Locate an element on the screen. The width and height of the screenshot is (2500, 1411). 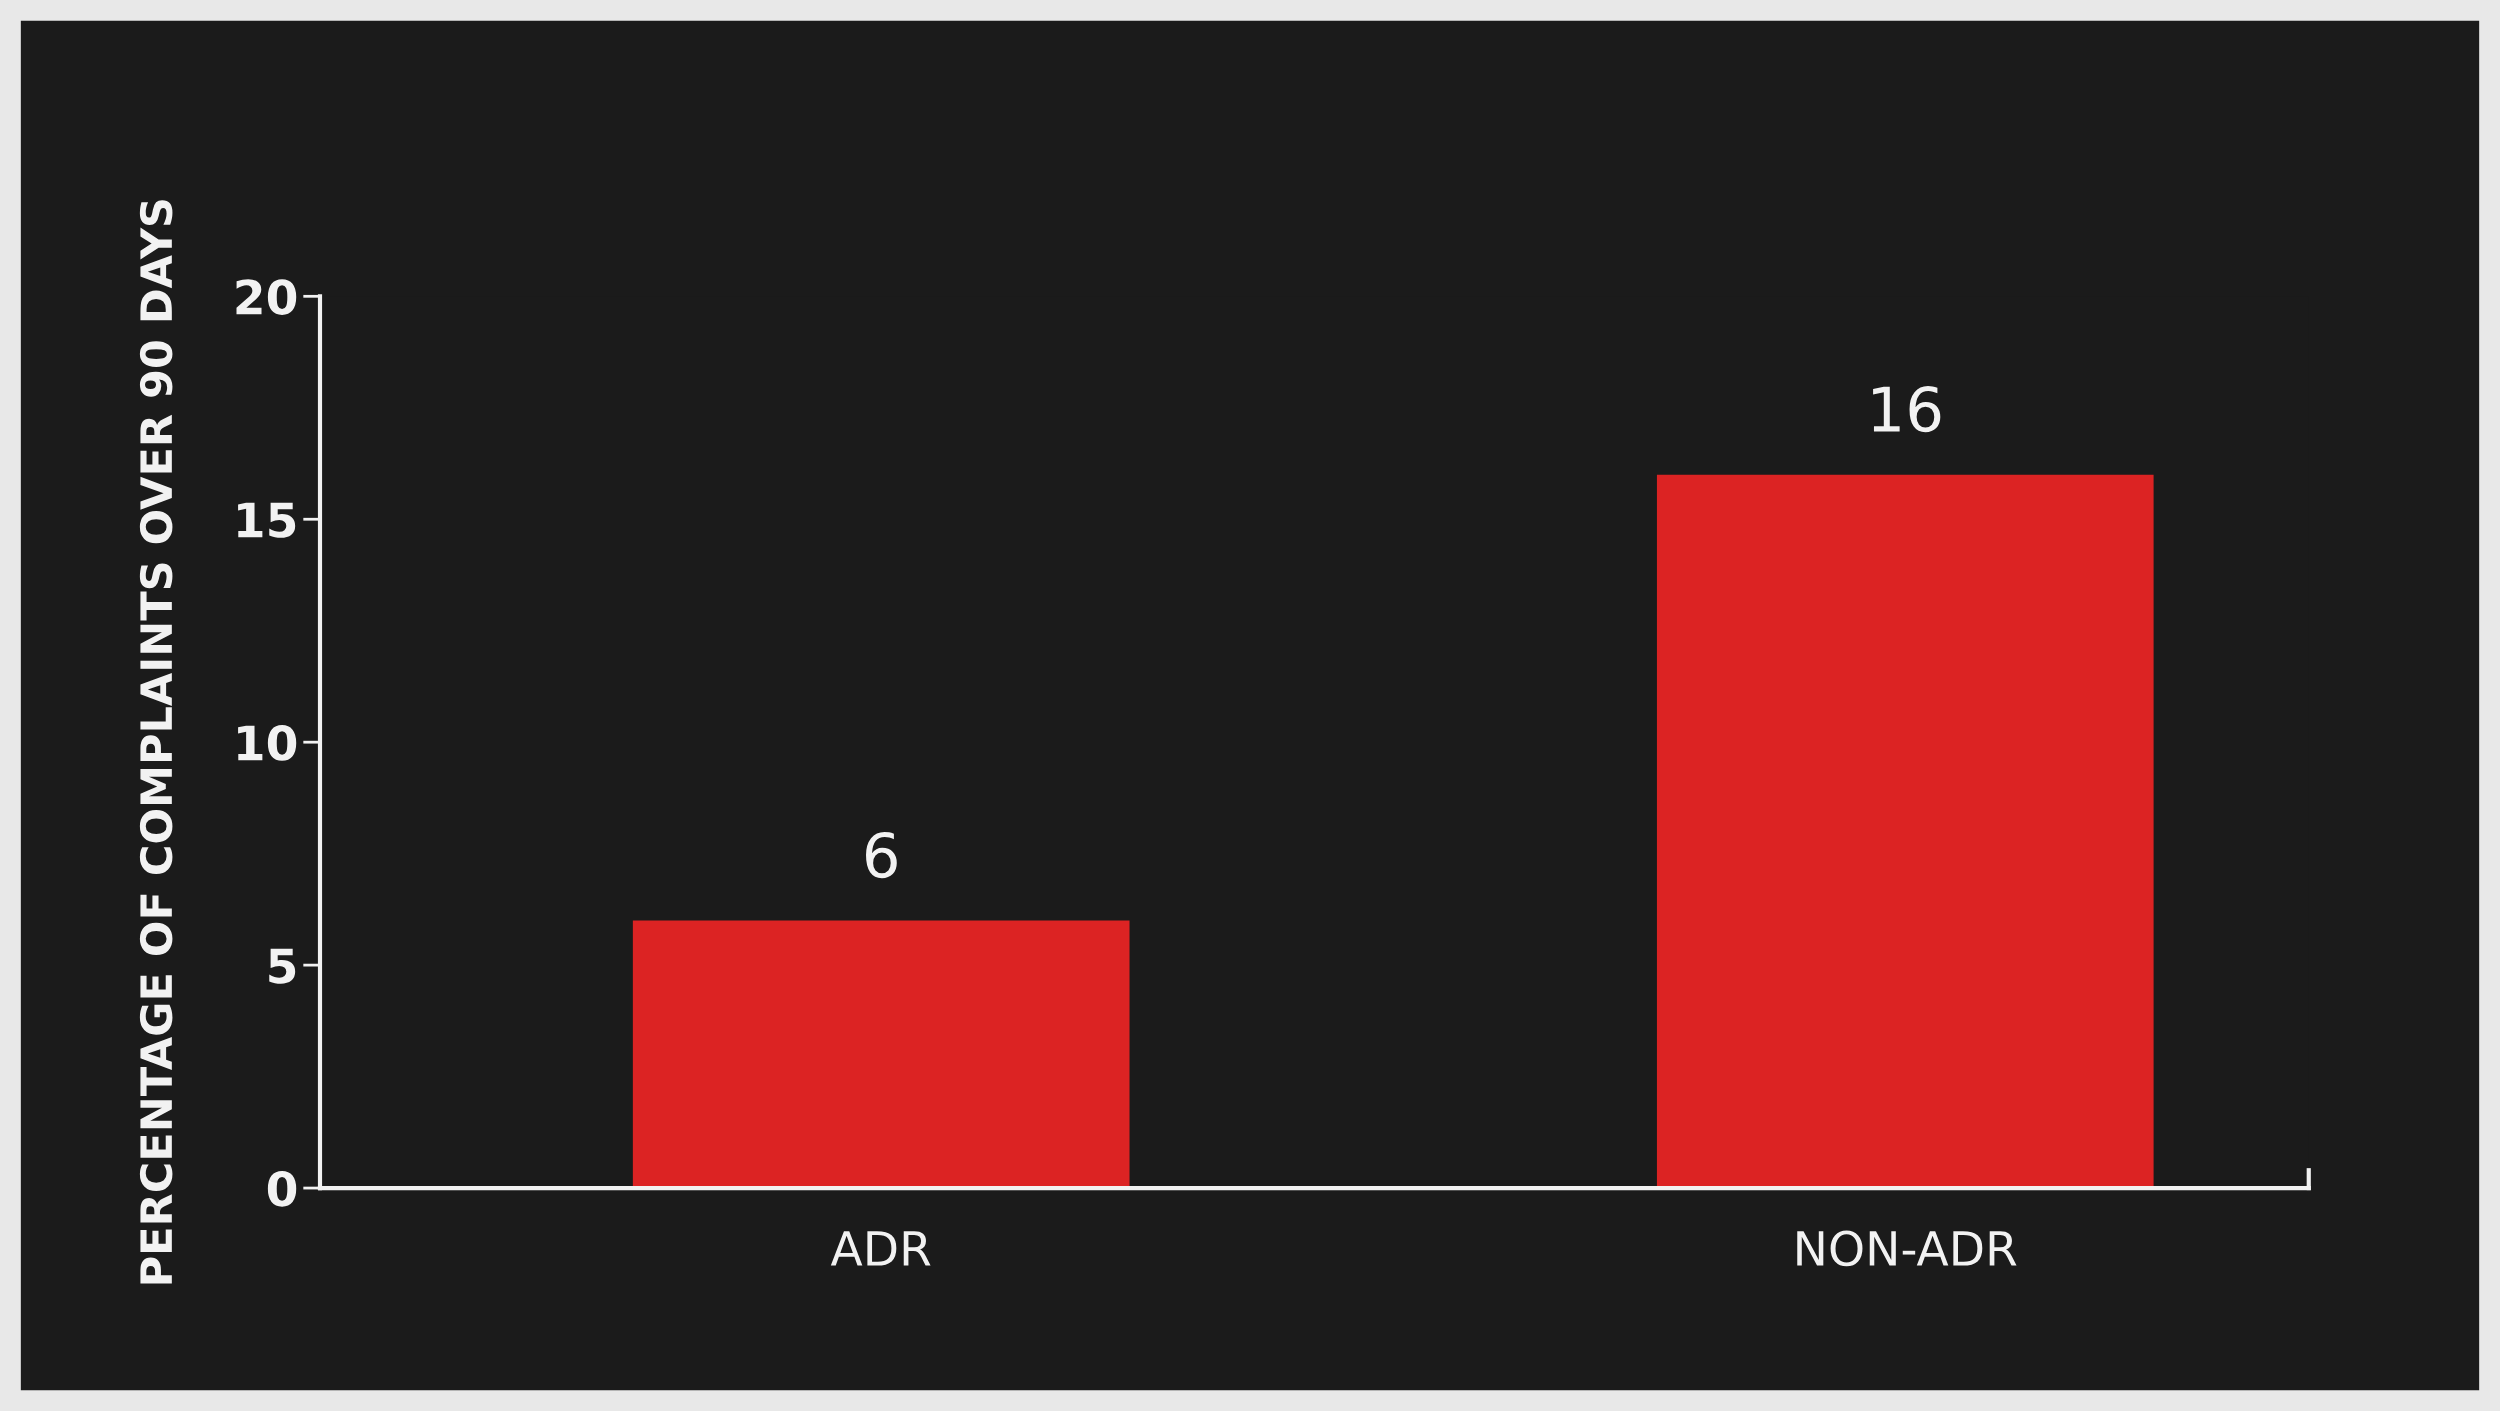
y-tick-label: 20 is located at coordinates (266, 297).